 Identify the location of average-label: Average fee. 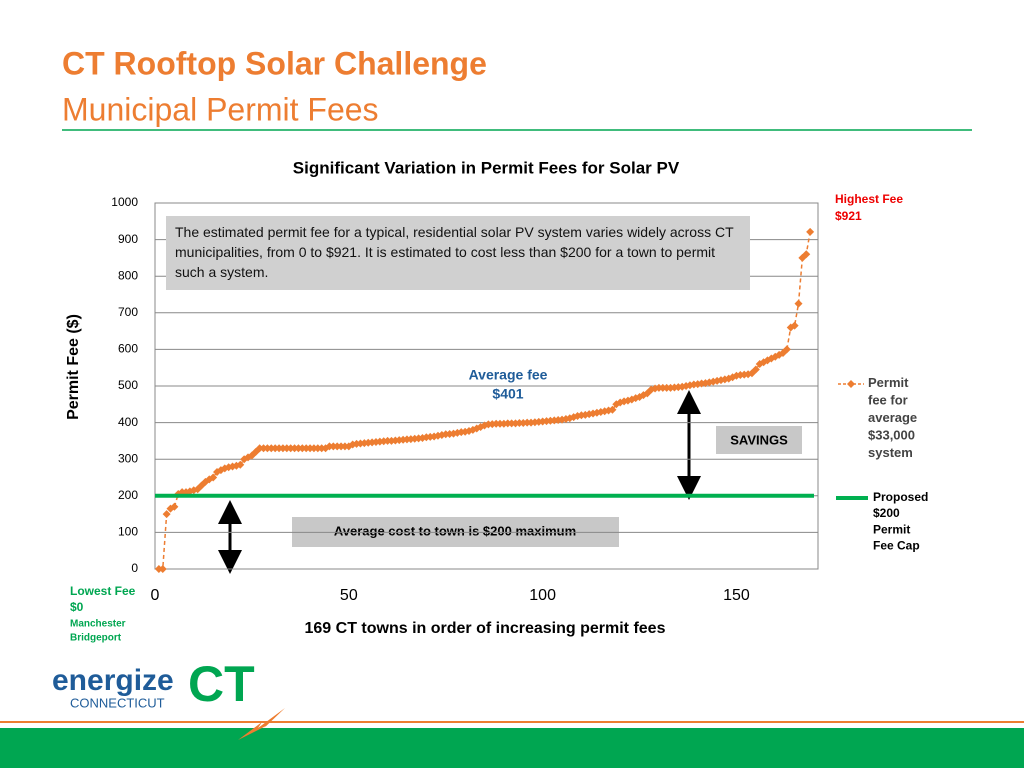
(508, 375).